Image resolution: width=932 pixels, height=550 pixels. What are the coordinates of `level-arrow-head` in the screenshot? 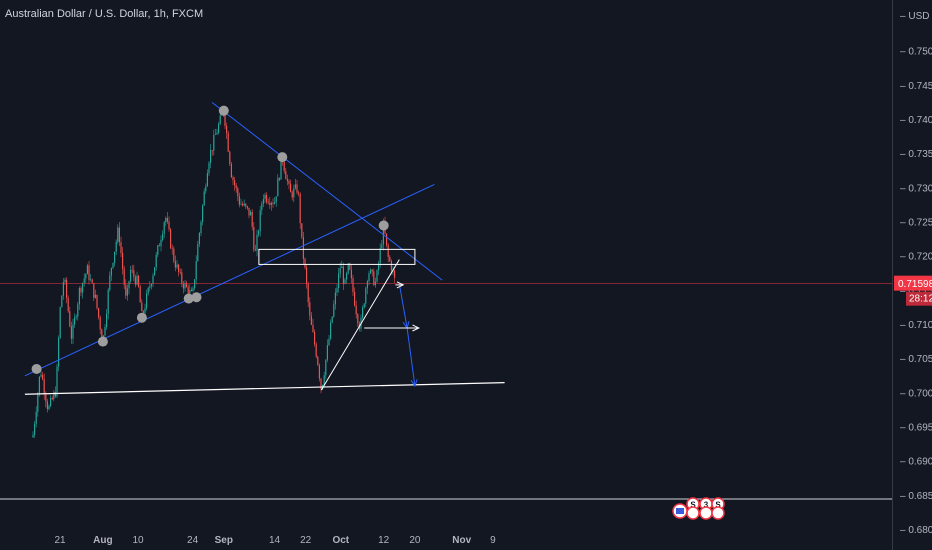 It's located at (400, 285).